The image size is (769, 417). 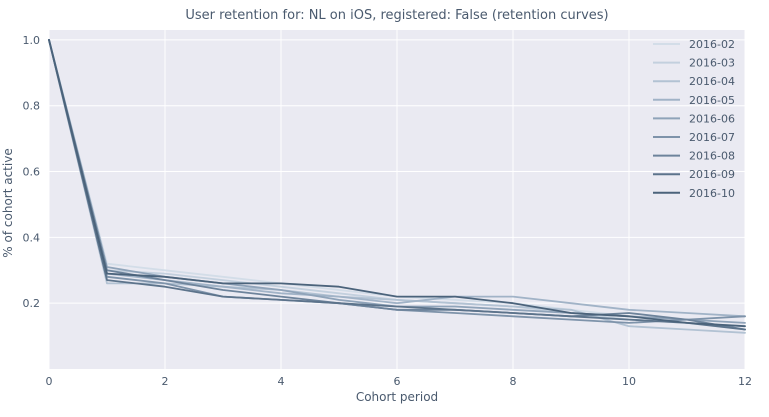 I want to click on y-tick-label: 1.0, so click(x=32, y=40).